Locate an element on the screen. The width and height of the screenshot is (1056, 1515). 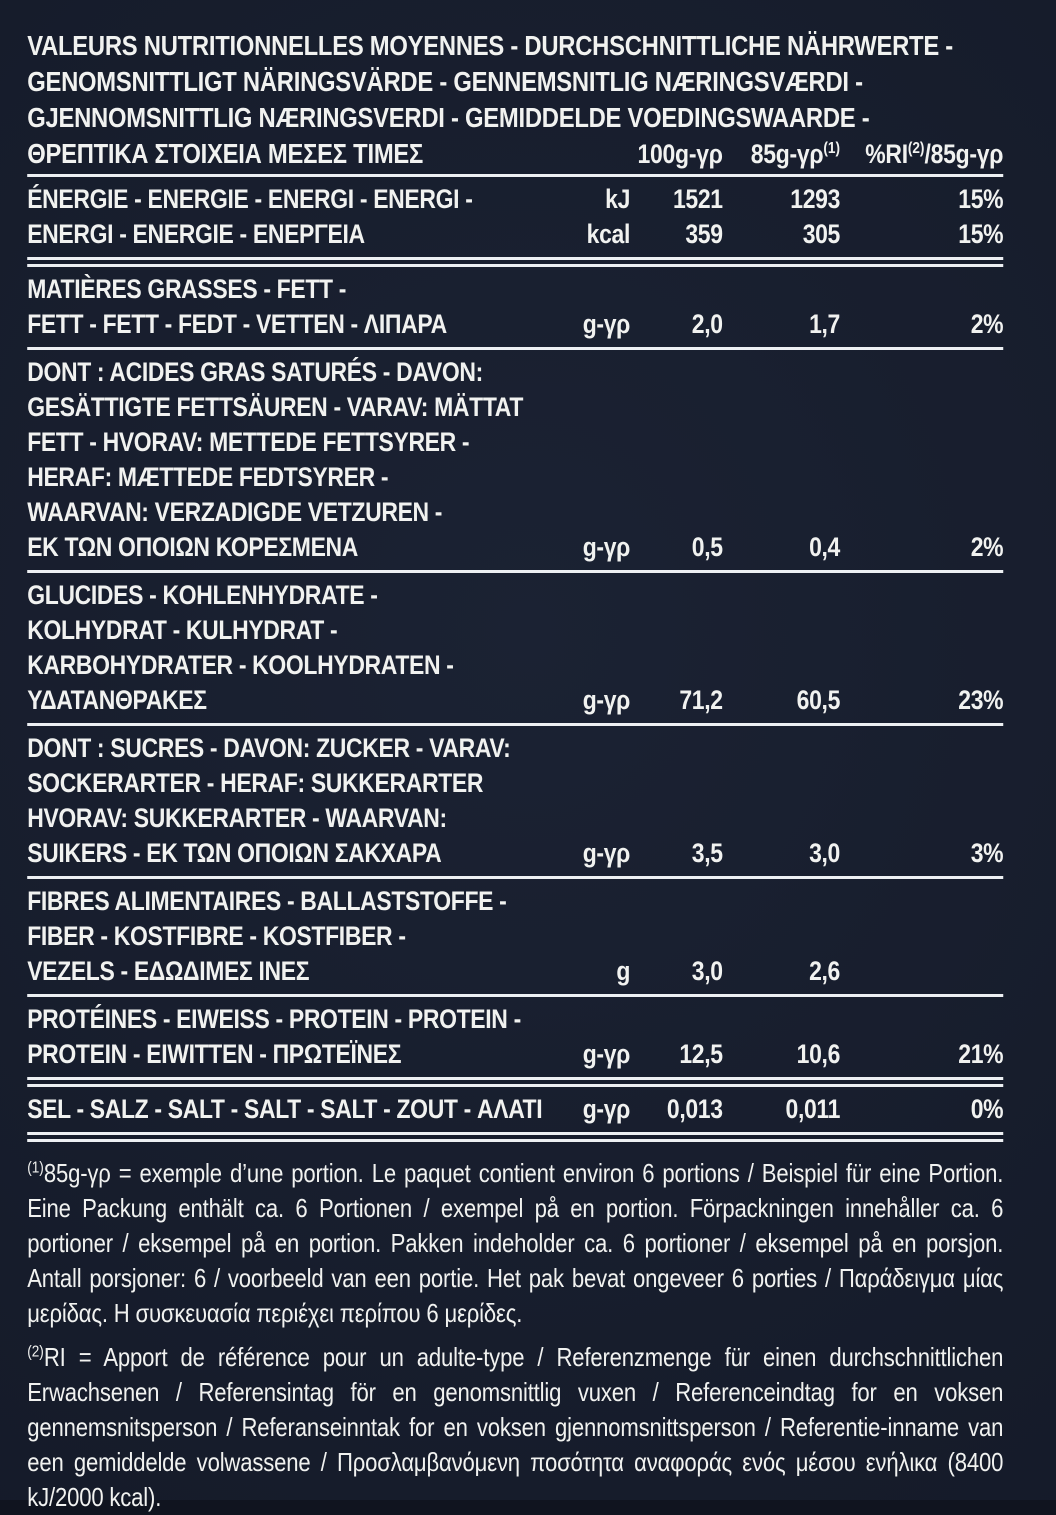
value-ri-percent: 21% is located at coordinates (981, 1054).